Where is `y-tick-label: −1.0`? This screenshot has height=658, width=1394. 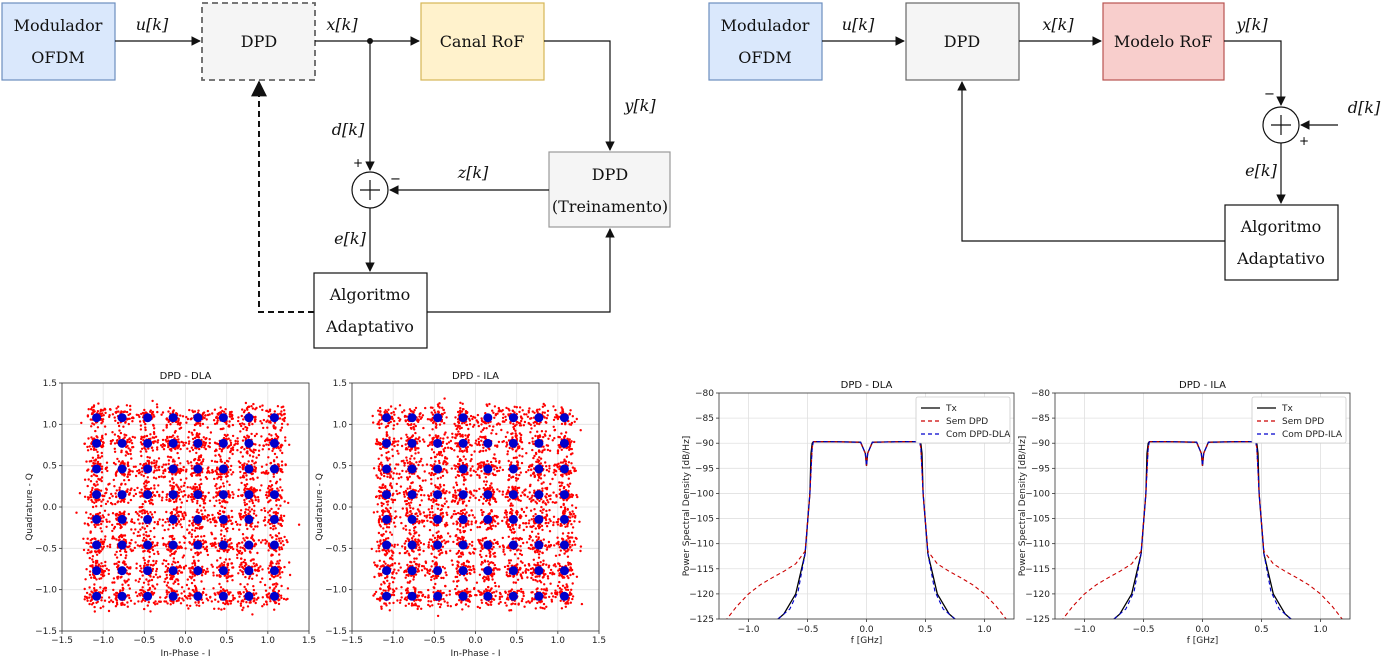
y-tick-label: −1.0 is located at coordinates (336, 591).